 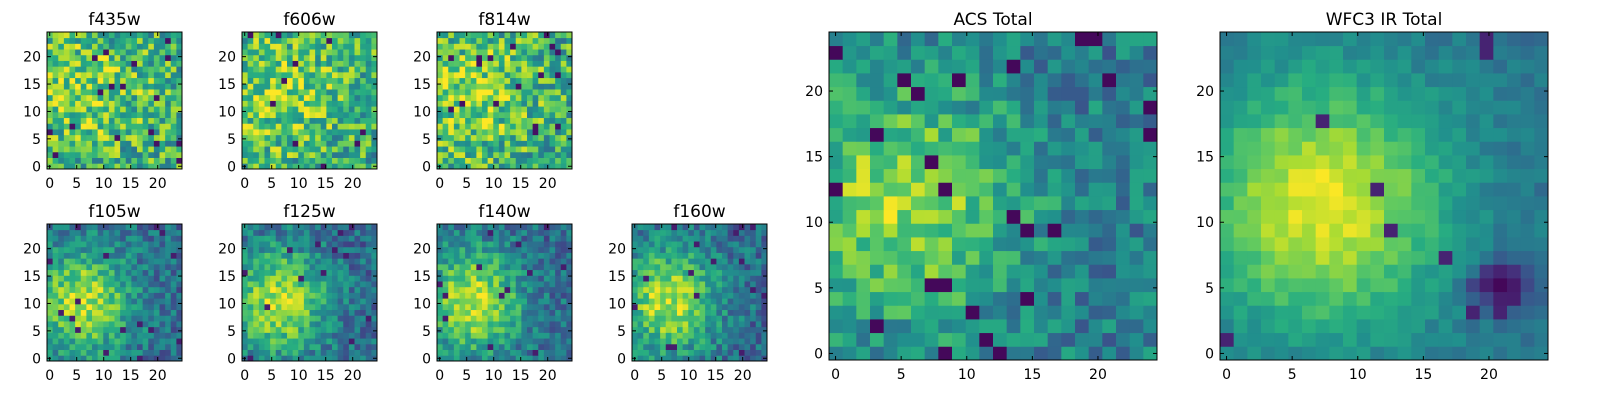 I want to click on x-tick-label: 15, so click(x=521, y=184).